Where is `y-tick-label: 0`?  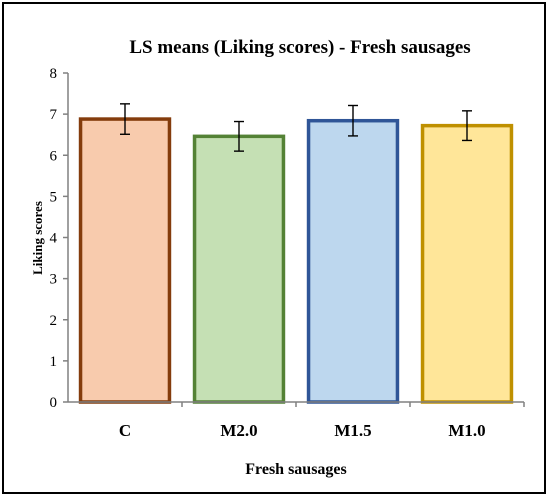
y-tick-label: 0 is located at coordinates (54, 403).